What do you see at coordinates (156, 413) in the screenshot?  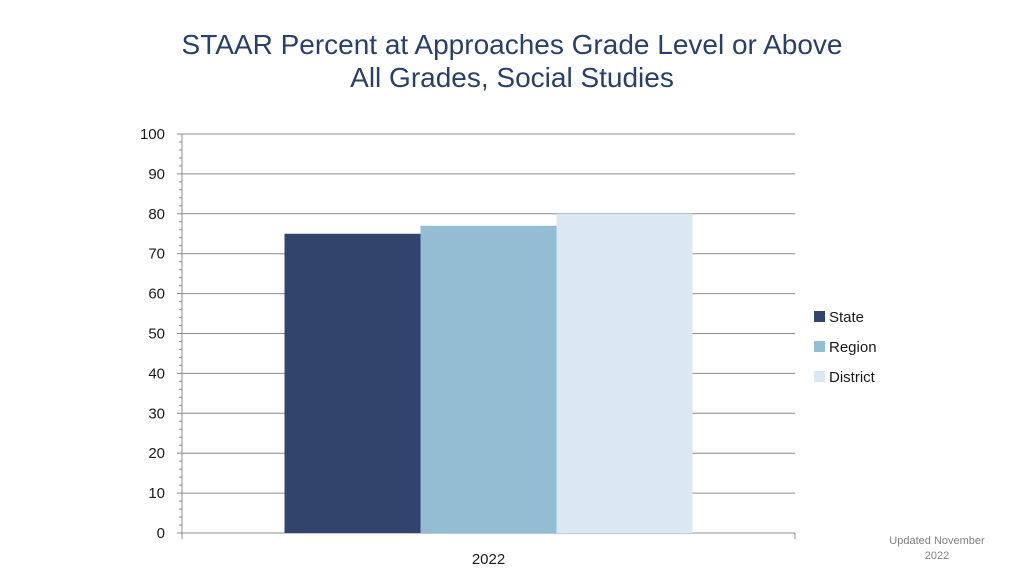 I see `y-tick-label-30: 30` at bounding box center [156, 413].